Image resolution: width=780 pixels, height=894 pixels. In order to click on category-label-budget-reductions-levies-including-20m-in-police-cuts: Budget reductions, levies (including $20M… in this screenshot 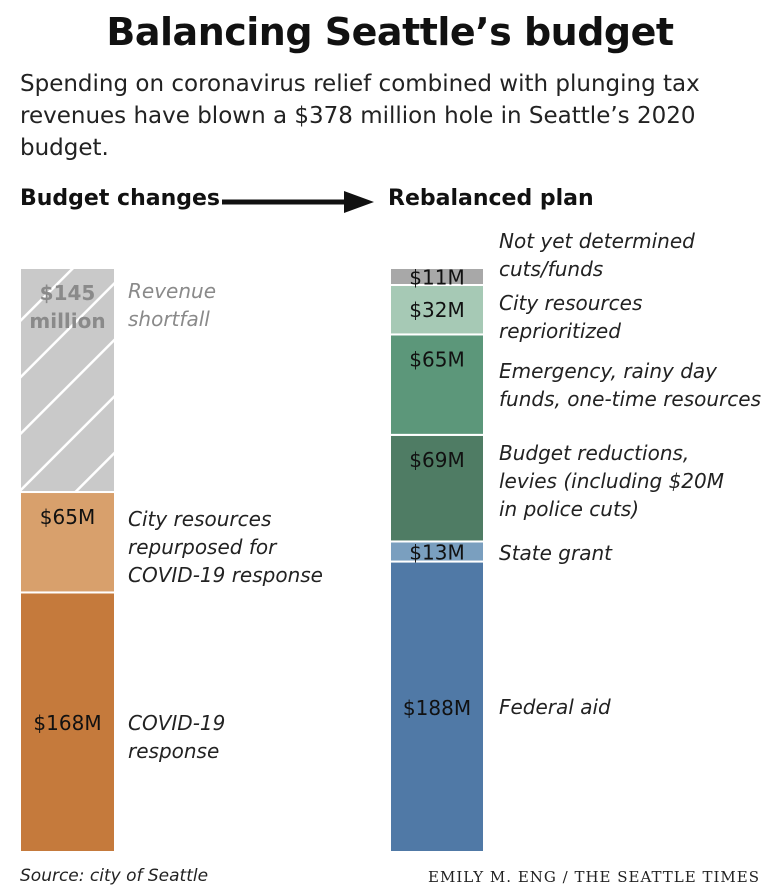, I will do `click(611, 481)`.